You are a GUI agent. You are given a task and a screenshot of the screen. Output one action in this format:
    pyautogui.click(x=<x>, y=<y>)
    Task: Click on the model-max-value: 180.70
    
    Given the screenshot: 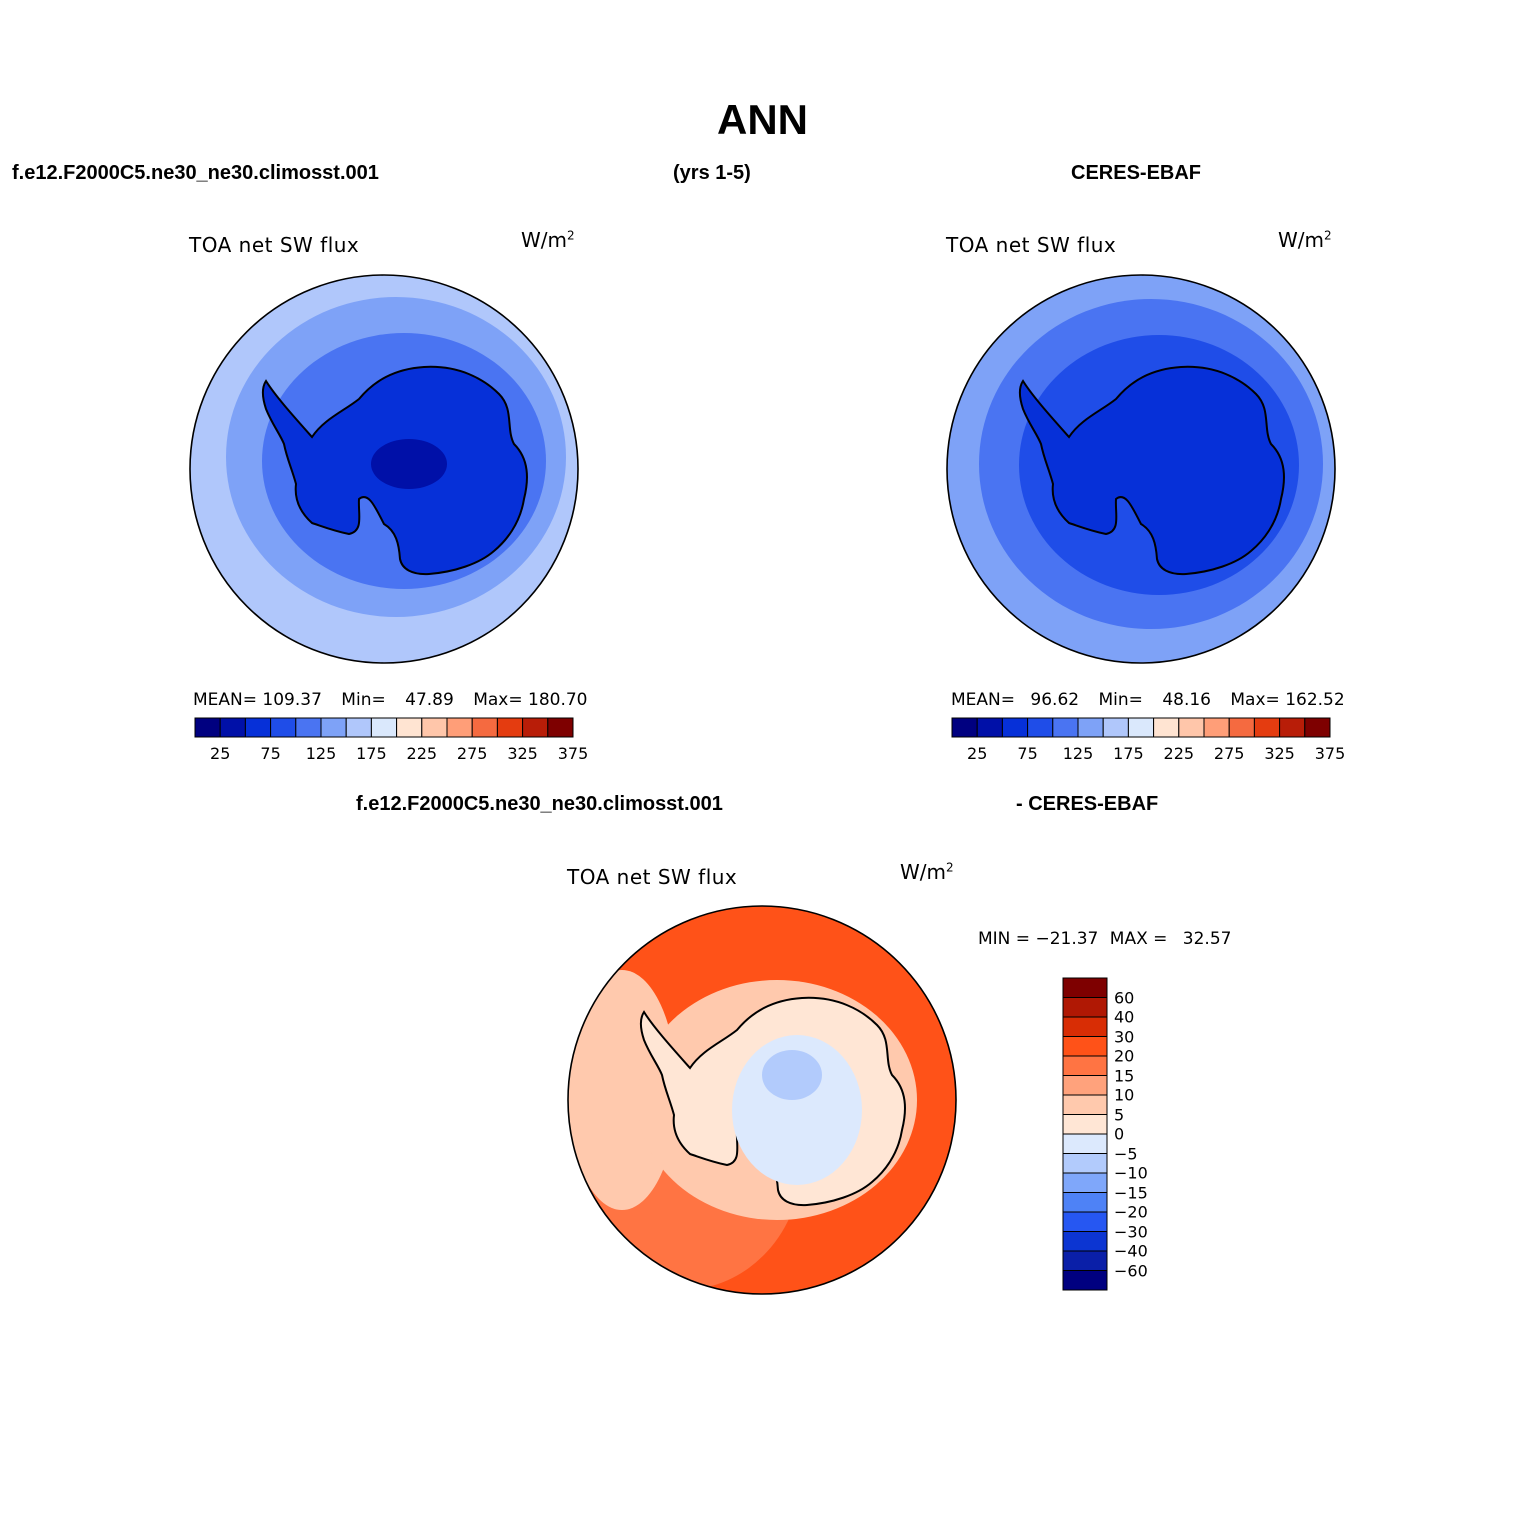 What is the action you would take?
    pyautogui.click(x=558, y=700)
    